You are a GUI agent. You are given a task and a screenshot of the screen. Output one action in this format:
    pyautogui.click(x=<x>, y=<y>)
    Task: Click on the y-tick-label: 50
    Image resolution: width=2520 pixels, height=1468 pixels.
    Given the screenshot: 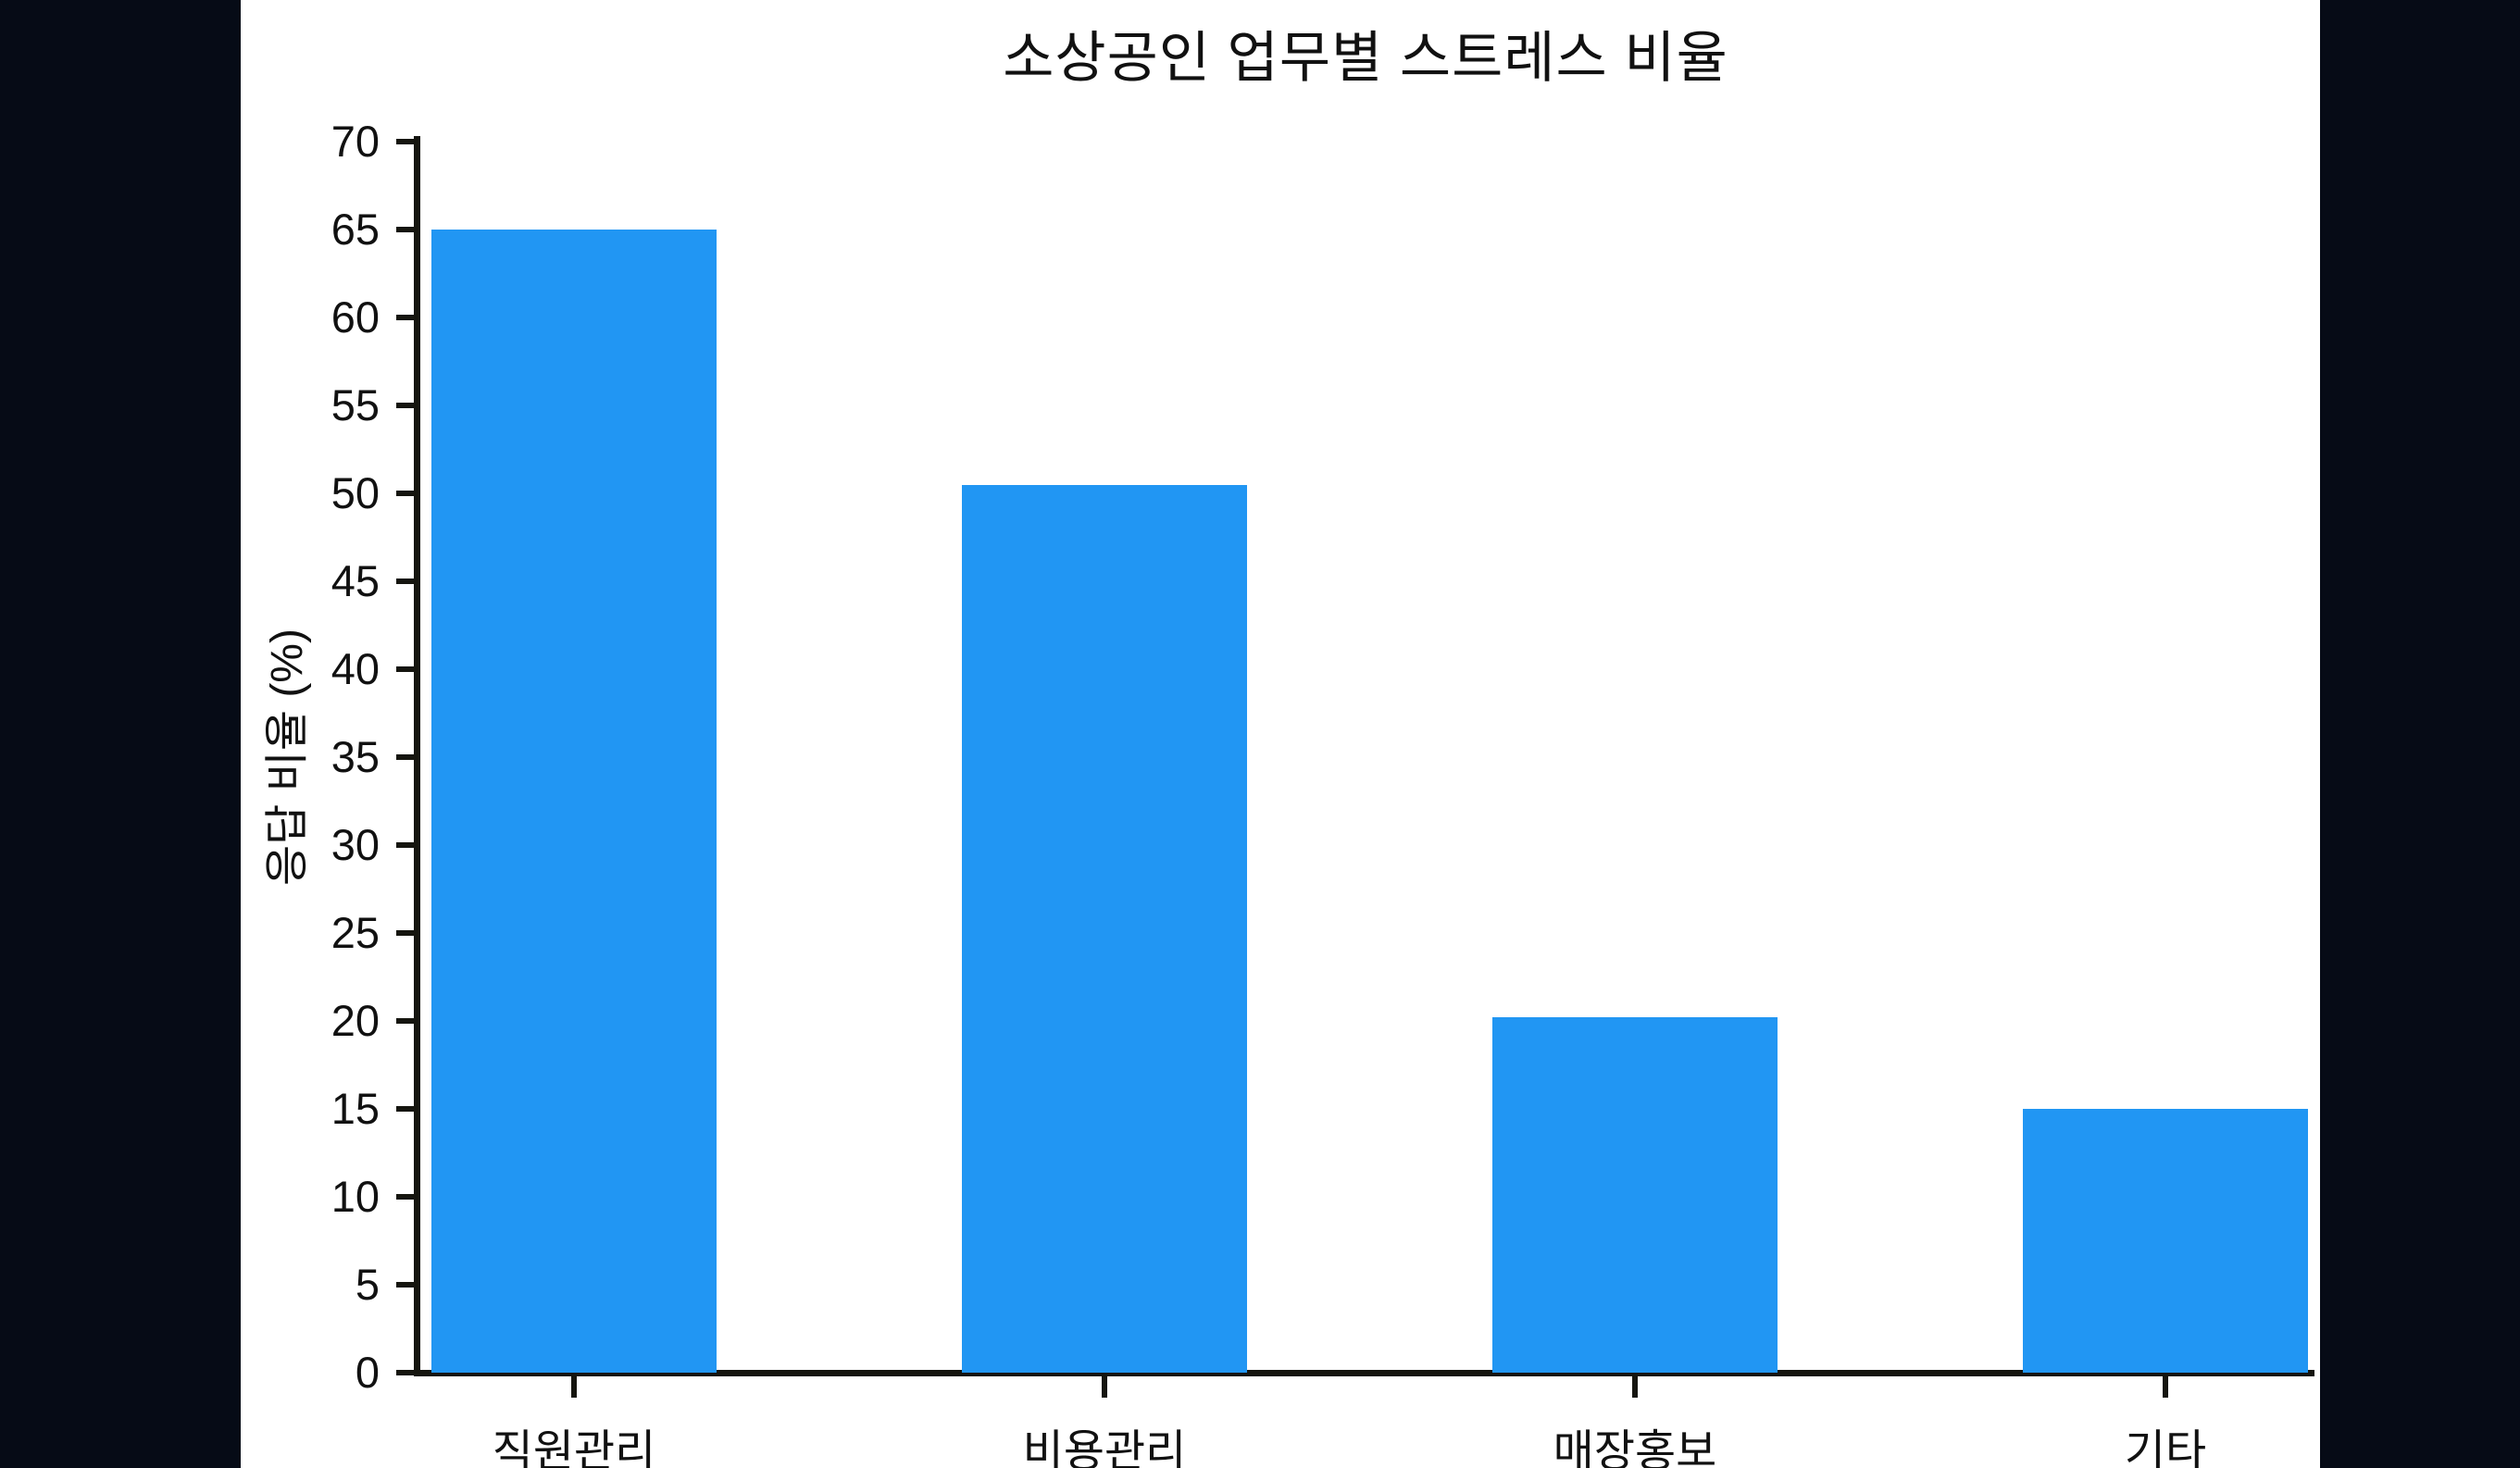 What is the action you would take?
    pyautogui.click(x=355, y=492)
    